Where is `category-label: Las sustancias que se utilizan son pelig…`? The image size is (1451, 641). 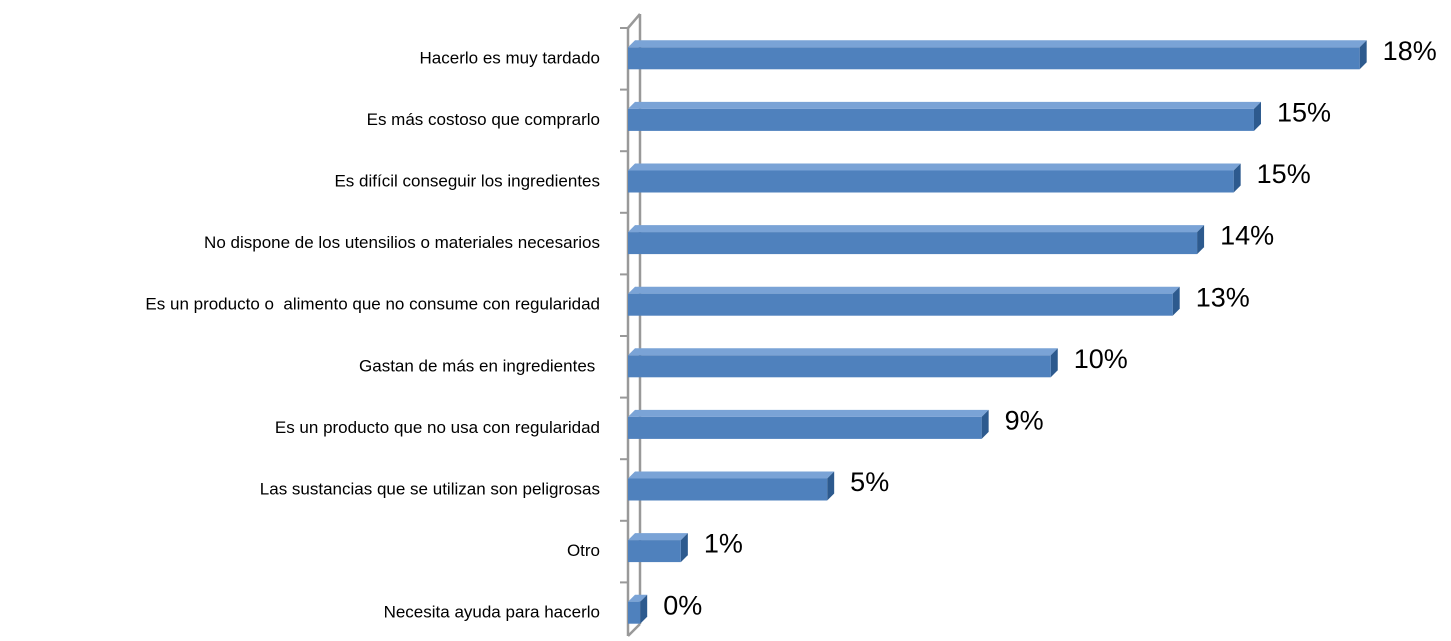 category-label: Las sustancias que se utilizan son pelig… is located at coordinates (430, 488).